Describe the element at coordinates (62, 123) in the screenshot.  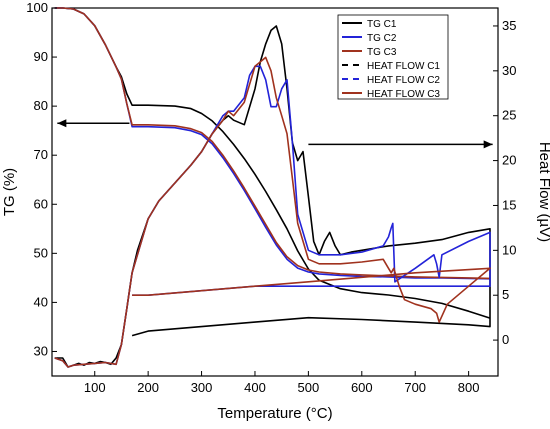
I see `arrow-left-head` at that location.